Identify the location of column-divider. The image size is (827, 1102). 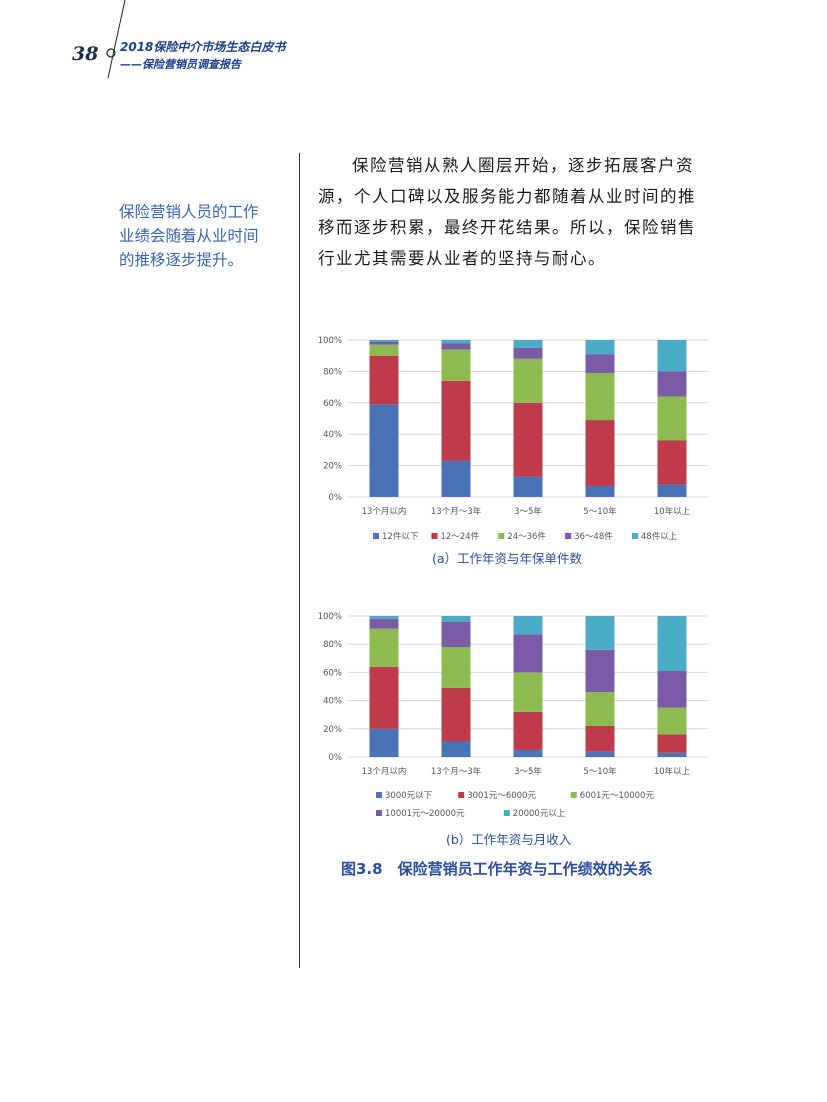
(299, 560).